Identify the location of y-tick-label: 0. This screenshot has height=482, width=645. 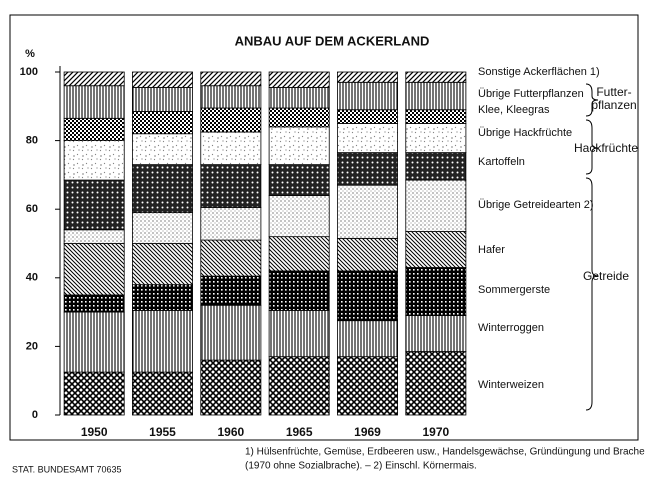
(35, 415).